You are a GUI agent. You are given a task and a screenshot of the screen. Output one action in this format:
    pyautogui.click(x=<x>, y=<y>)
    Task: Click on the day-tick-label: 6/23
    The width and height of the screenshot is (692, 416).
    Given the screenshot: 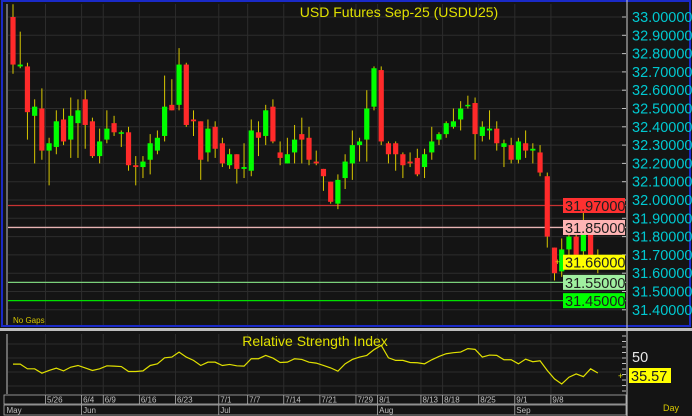 What is the action you would take?
    pyautogui.click(x=185, y=400)
    